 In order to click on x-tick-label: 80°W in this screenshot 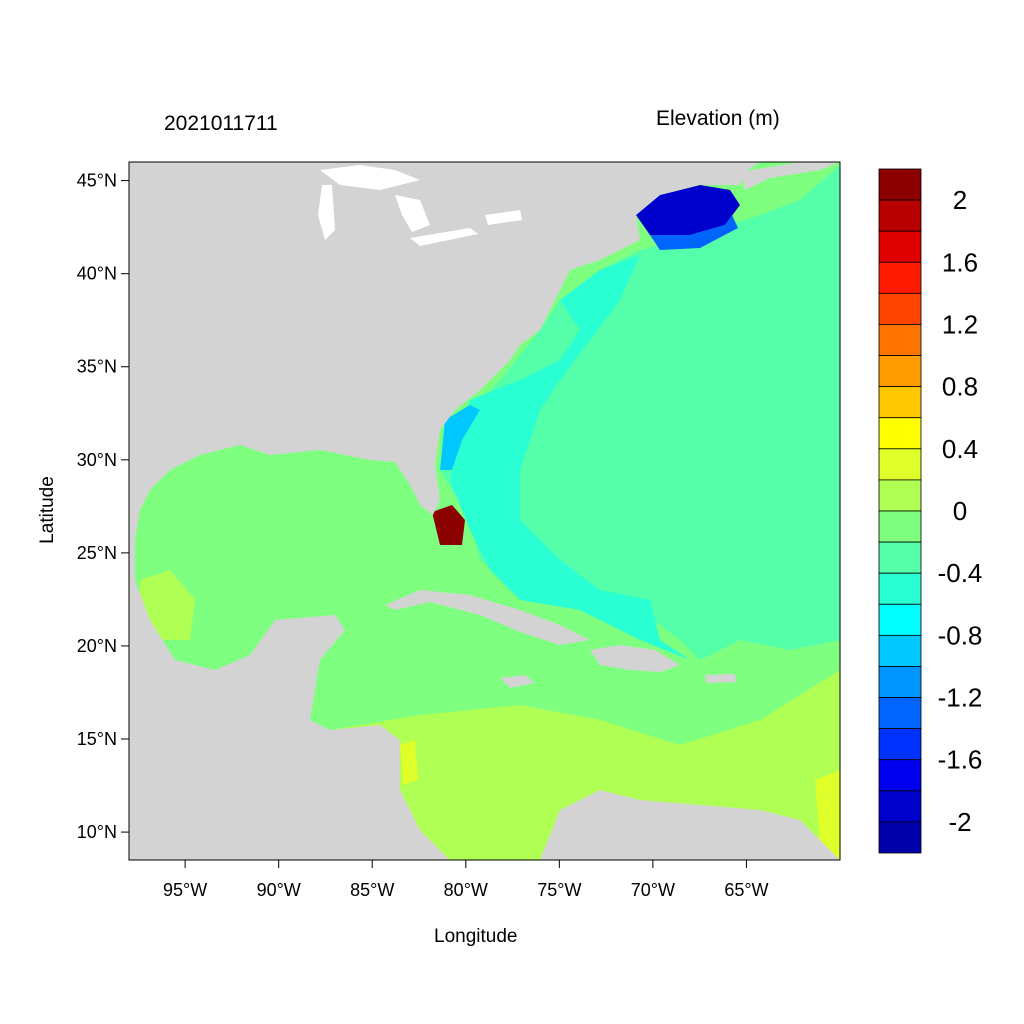, I will do `click(466, 890)`.